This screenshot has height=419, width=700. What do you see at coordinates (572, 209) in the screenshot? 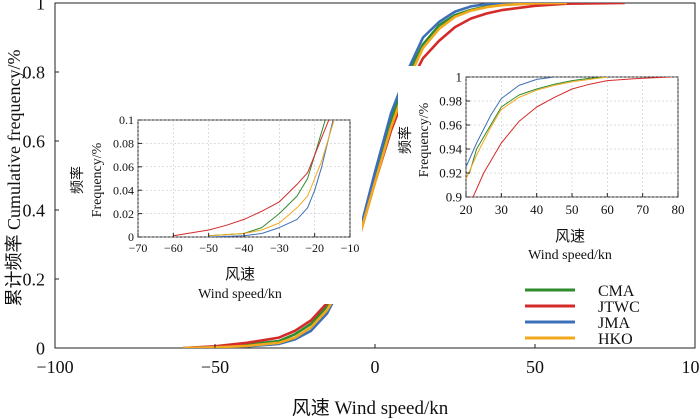
I see `right-inset-x-tick-label-50: 50` at bounding box center [572, 209].